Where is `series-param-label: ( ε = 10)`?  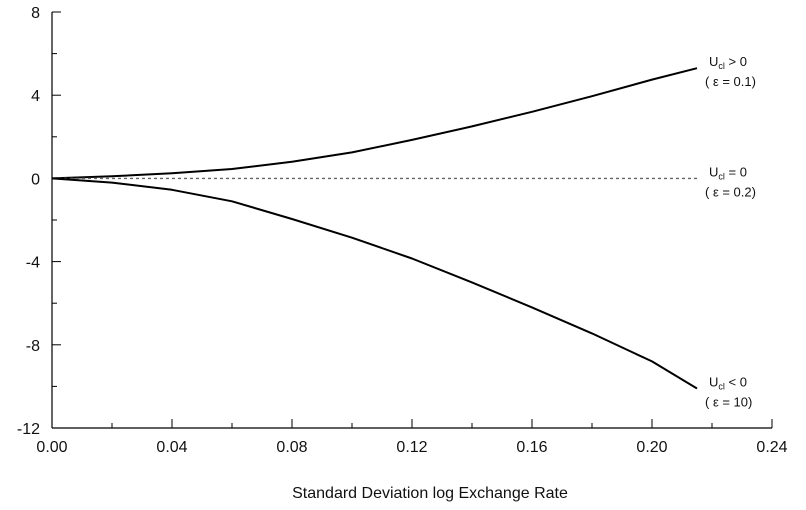
series-param-label: ( ε = 10) is located at coordinates (728, 401).